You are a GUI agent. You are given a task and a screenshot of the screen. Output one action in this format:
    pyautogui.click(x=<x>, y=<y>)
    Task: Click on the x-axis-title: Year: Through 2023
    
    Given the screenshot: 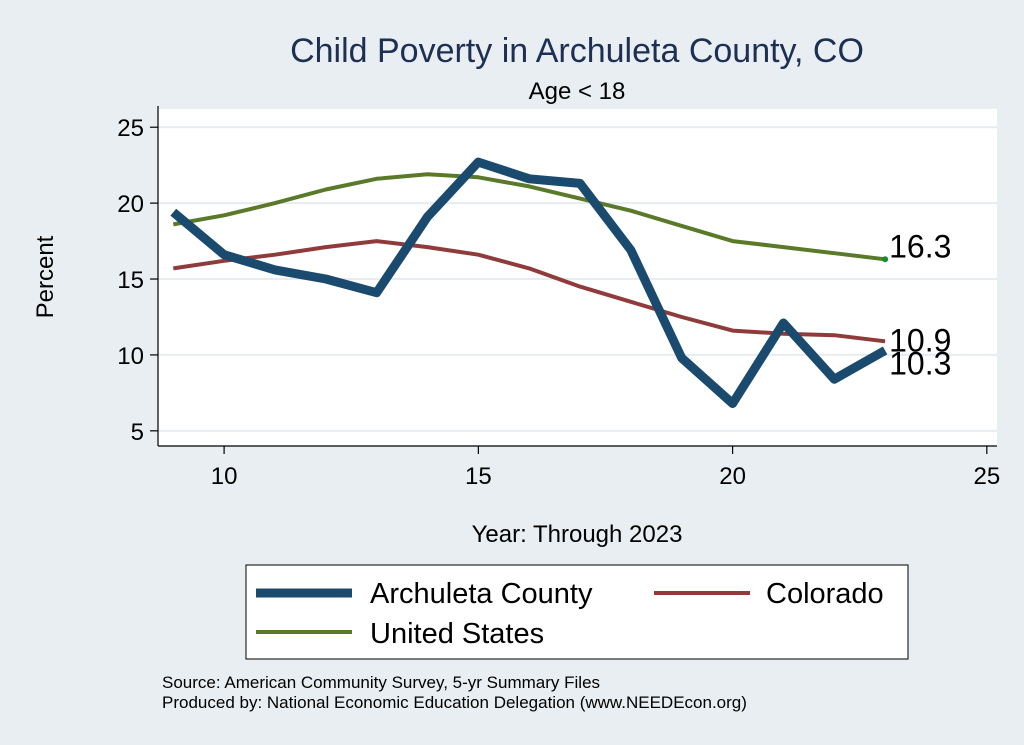 What is the action you would take?
    pyautogui.click(x=577, y=534)
    